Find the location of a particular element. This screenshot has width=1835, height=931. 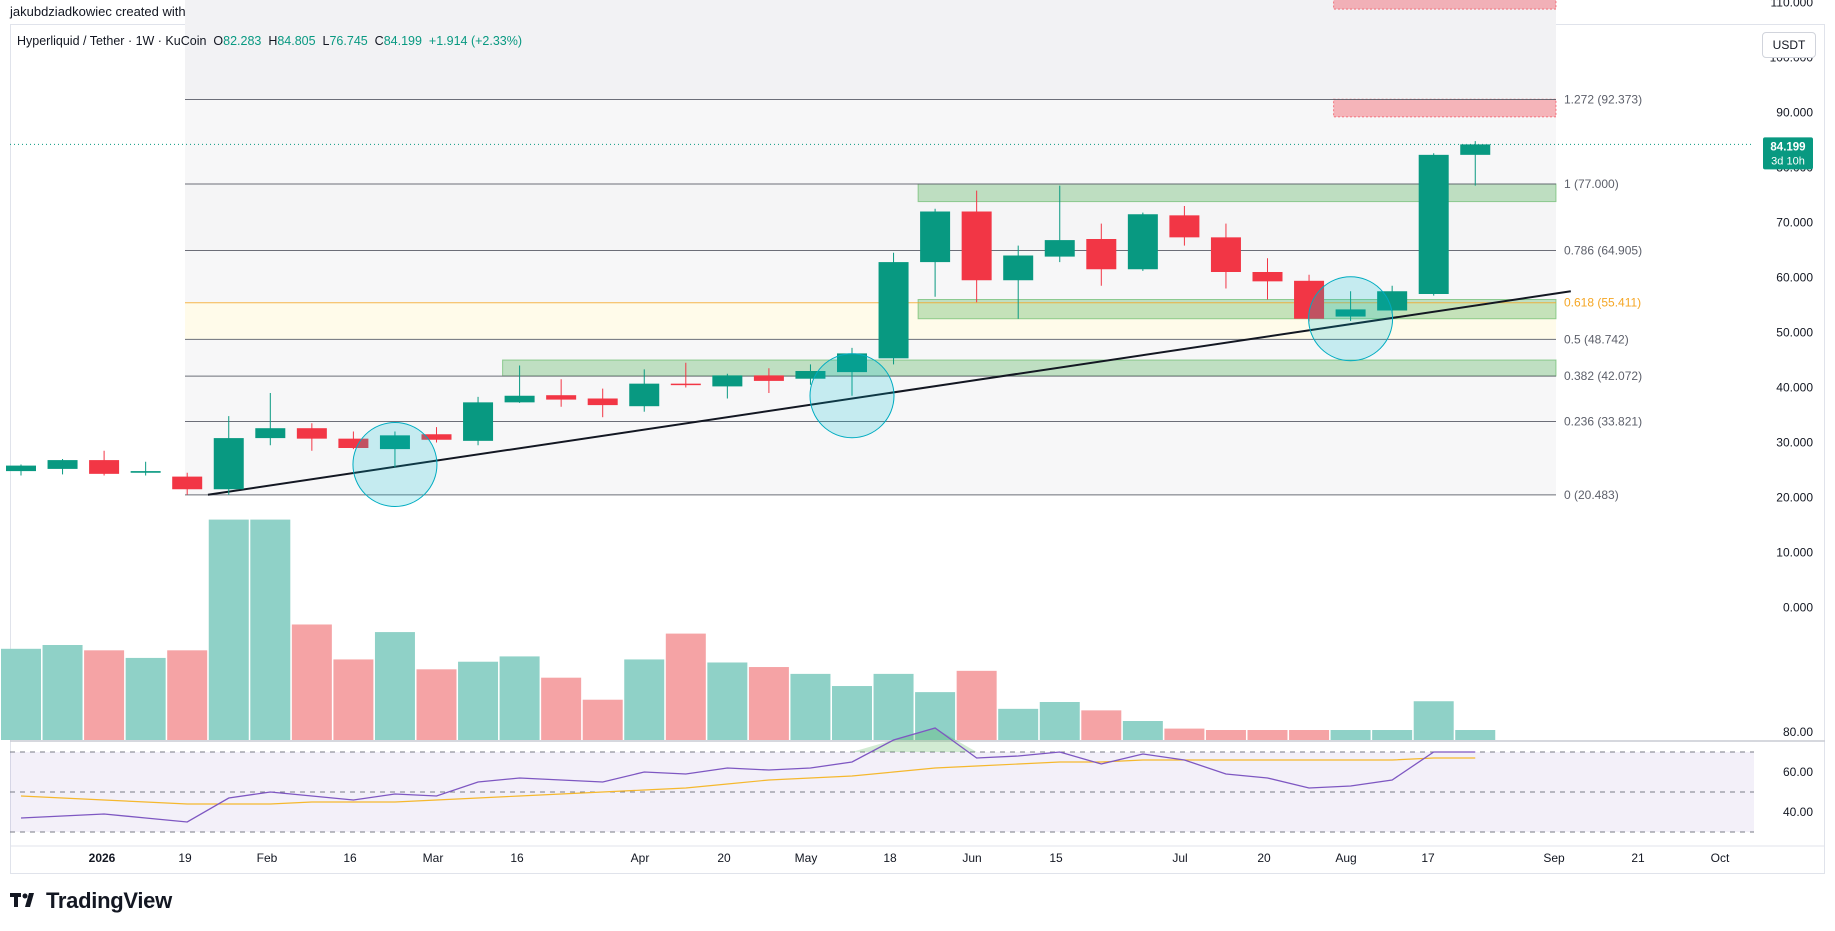

current-price-tag is located at coordinates (1788, 153).